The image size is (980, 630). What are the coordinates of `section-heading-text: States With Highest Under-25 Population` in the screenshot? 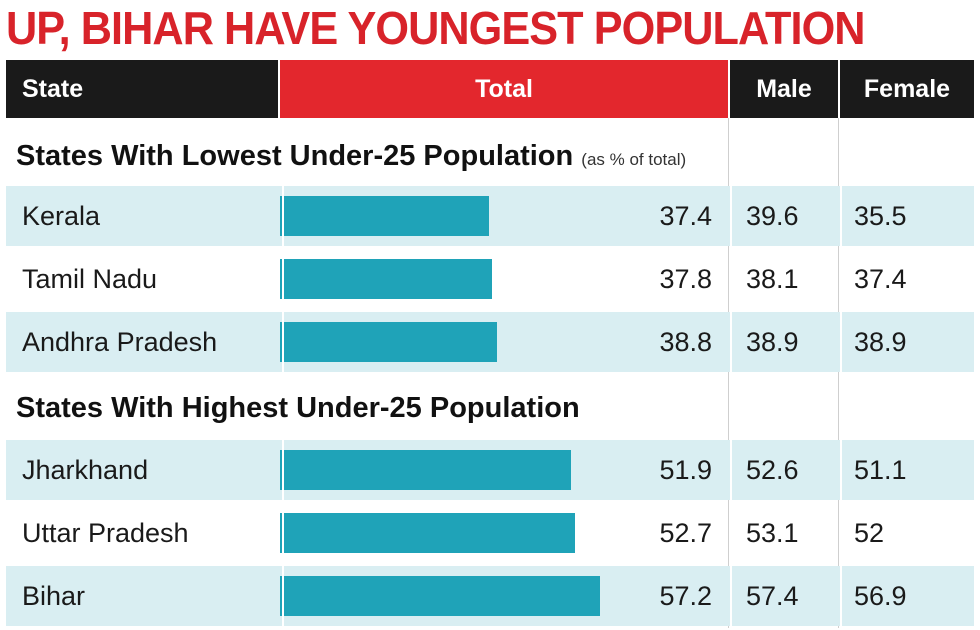 It's located at (298, 408).